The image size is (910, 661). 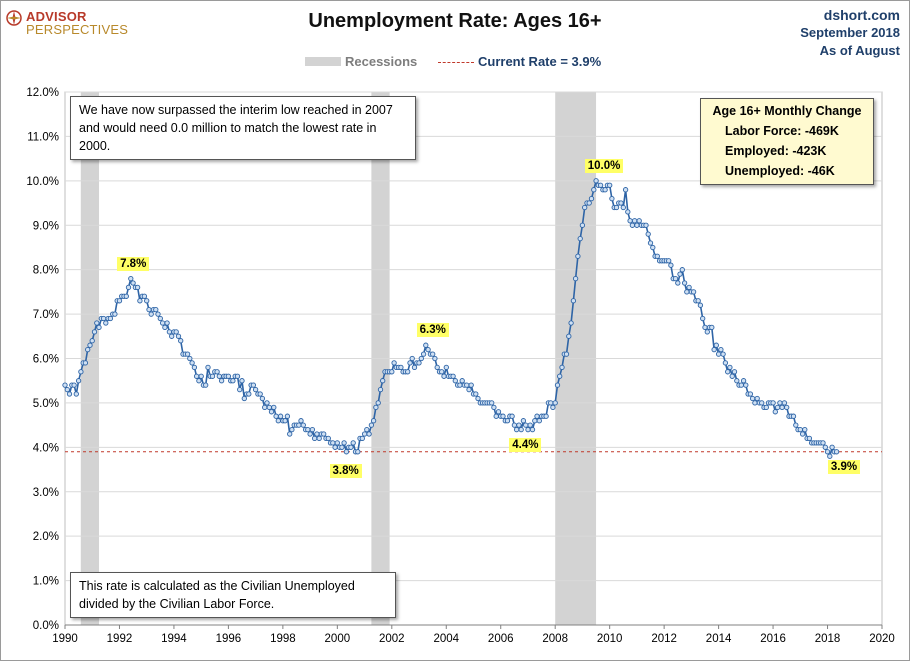 What do you see at coordinates (432, 330) in the screenshot?
I see `data-label: 6.3%` at bounding box center [432, 330].